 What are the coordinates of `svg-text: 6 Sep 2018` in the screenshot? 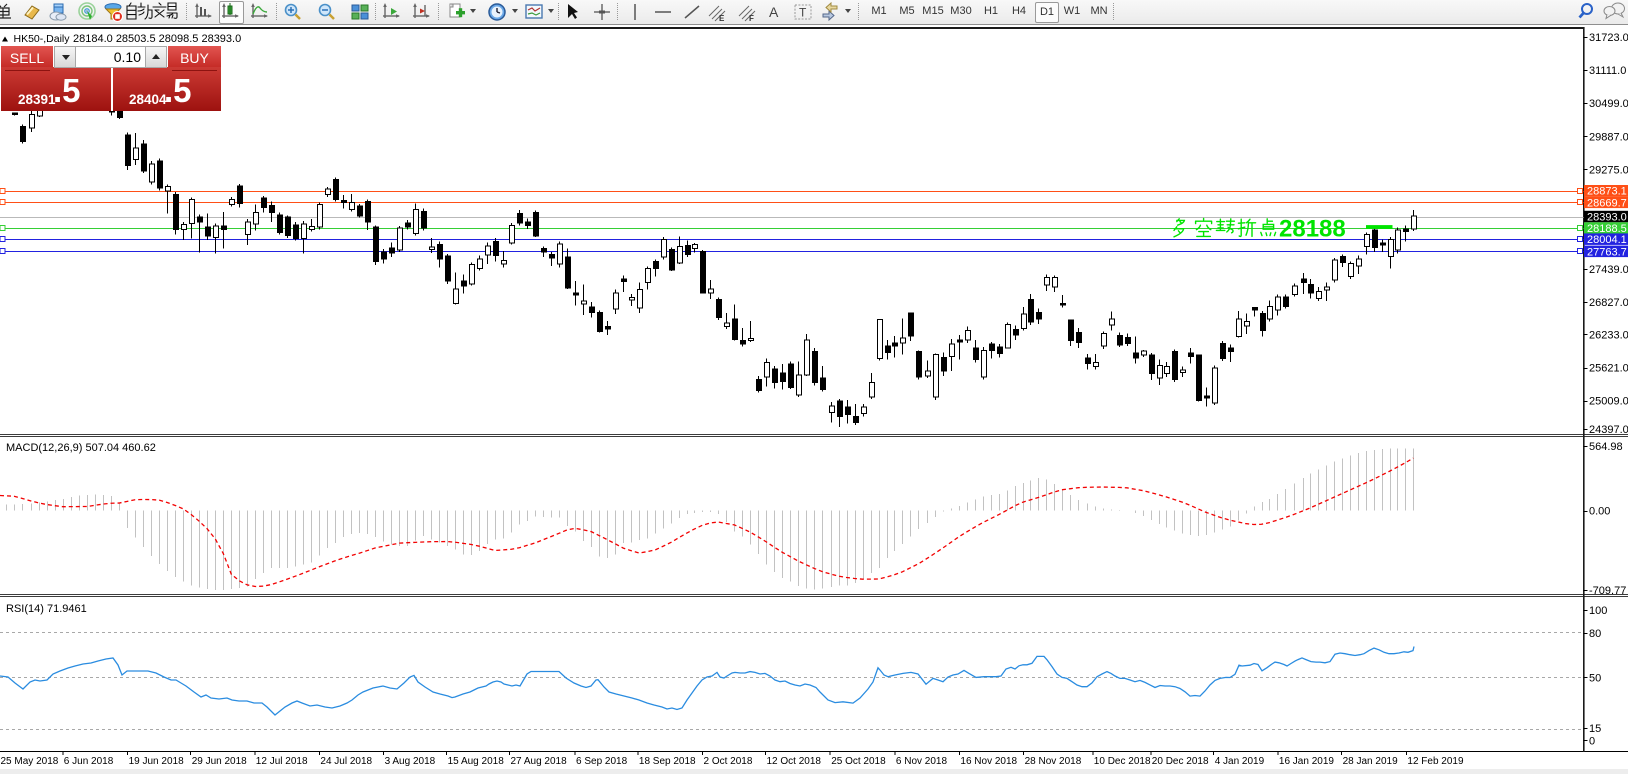 It's located at (602, 761).